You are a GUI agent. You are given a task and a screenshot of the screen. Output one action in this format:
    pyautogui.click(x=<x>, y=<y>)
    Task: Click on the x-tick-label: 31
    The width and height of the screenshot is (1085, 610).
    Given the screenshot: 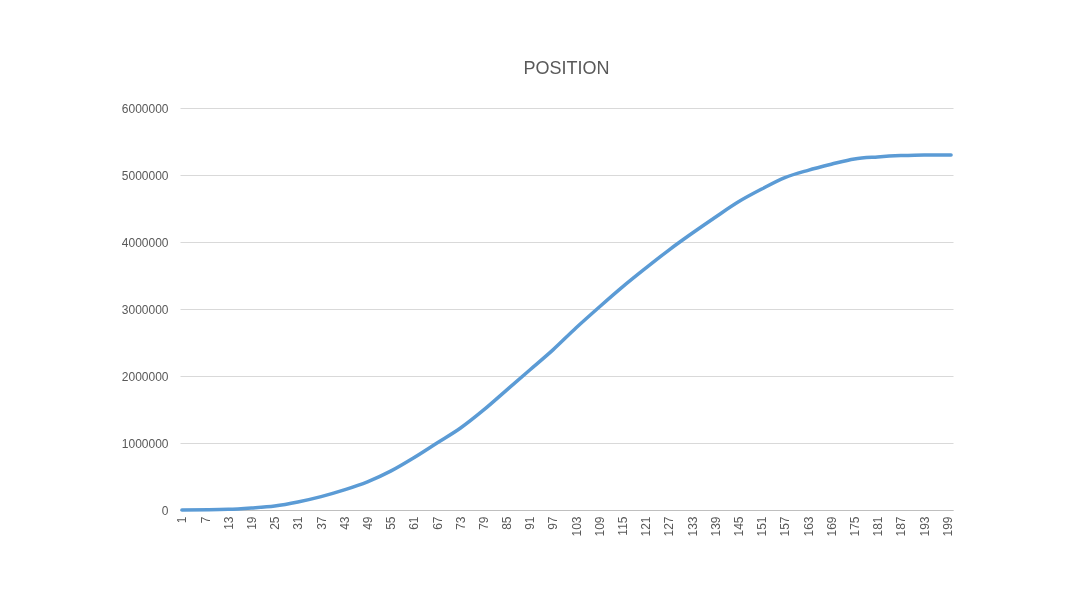 What is the action you would take?
    pyautogui.click(x=298, y=523)
    